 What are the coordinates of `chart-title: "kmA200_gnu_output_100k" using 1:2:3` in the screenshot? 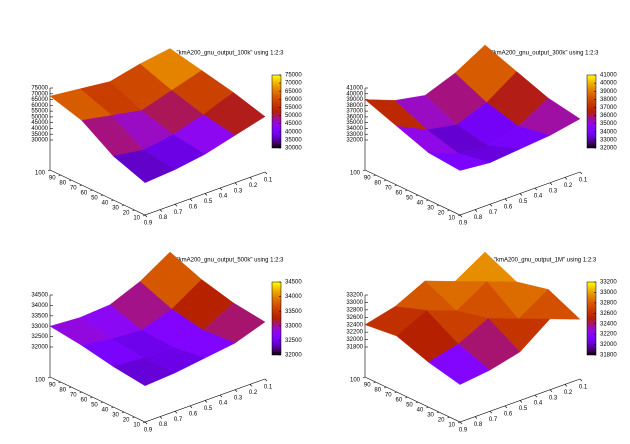 It's located at (230, 54).